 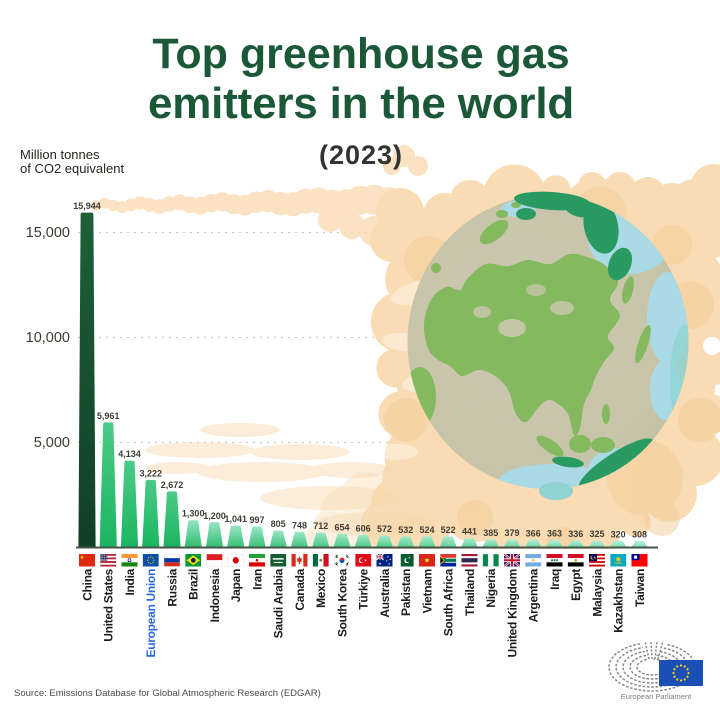 I want to click on svg-text: 5,961, so click(x=108, y=416).